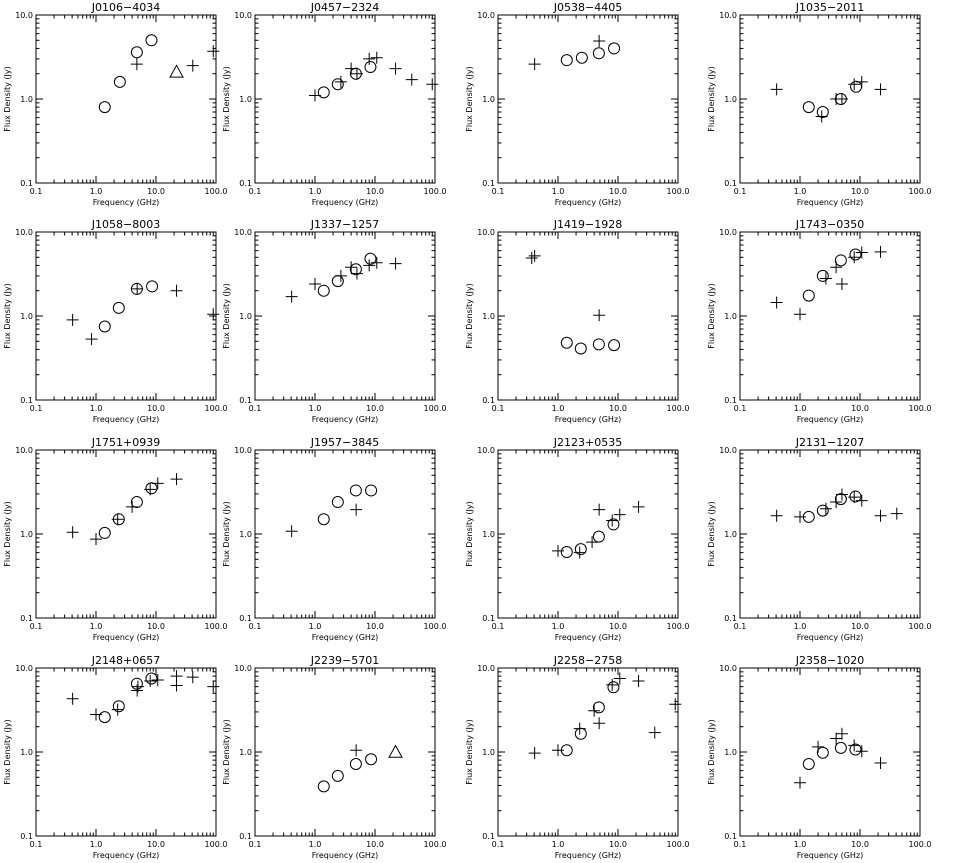  I want to click on panel-title: J0106−4034, so click(125, 7).